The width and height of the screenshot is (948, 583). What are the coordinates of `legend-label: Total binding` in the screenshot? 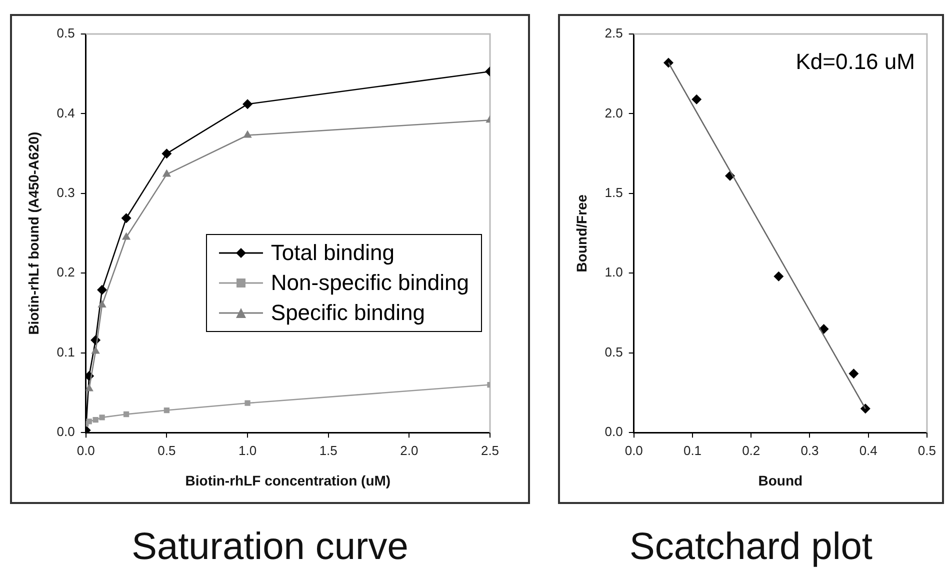 It's located at (332, 253).